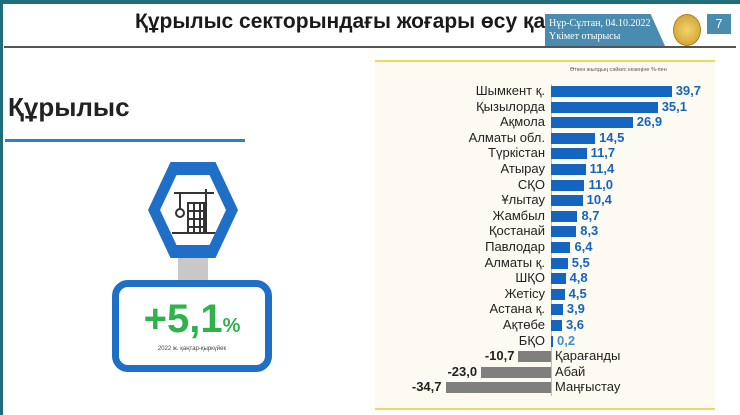  I want to click on data-label: 0,2, so click(566, 340).